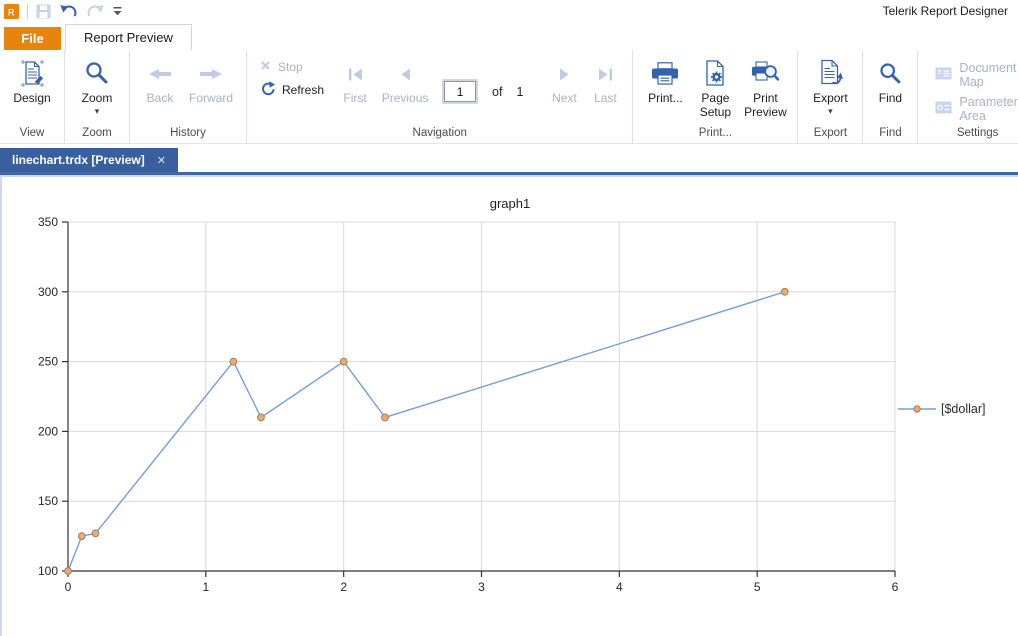 The width and height of the screenshot is (1018, 636). Describe the element at coordinates (48, 431) in the screenshot. I see `y-tick-label: 200` at that location.